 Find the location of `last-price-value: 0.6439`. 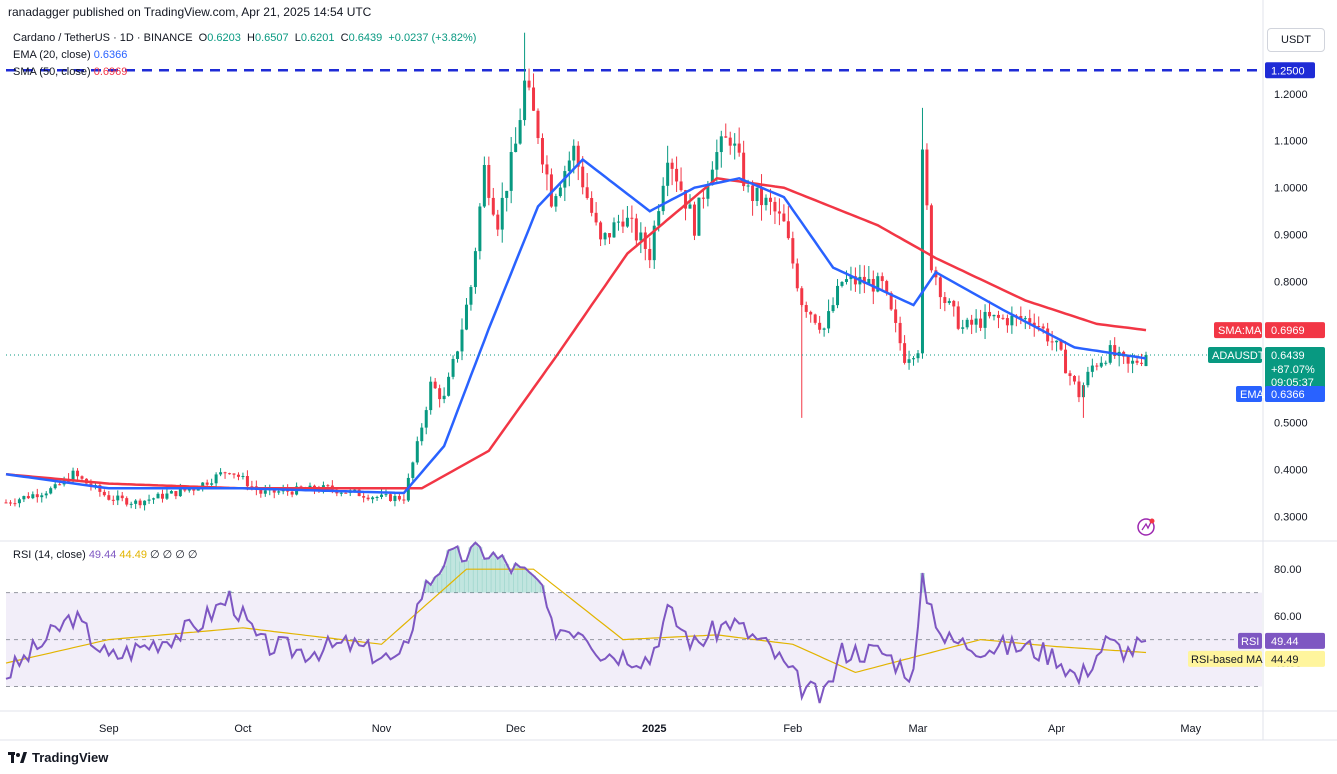

last-price-value: 0.6439 is located at coordinates (1288, 356).